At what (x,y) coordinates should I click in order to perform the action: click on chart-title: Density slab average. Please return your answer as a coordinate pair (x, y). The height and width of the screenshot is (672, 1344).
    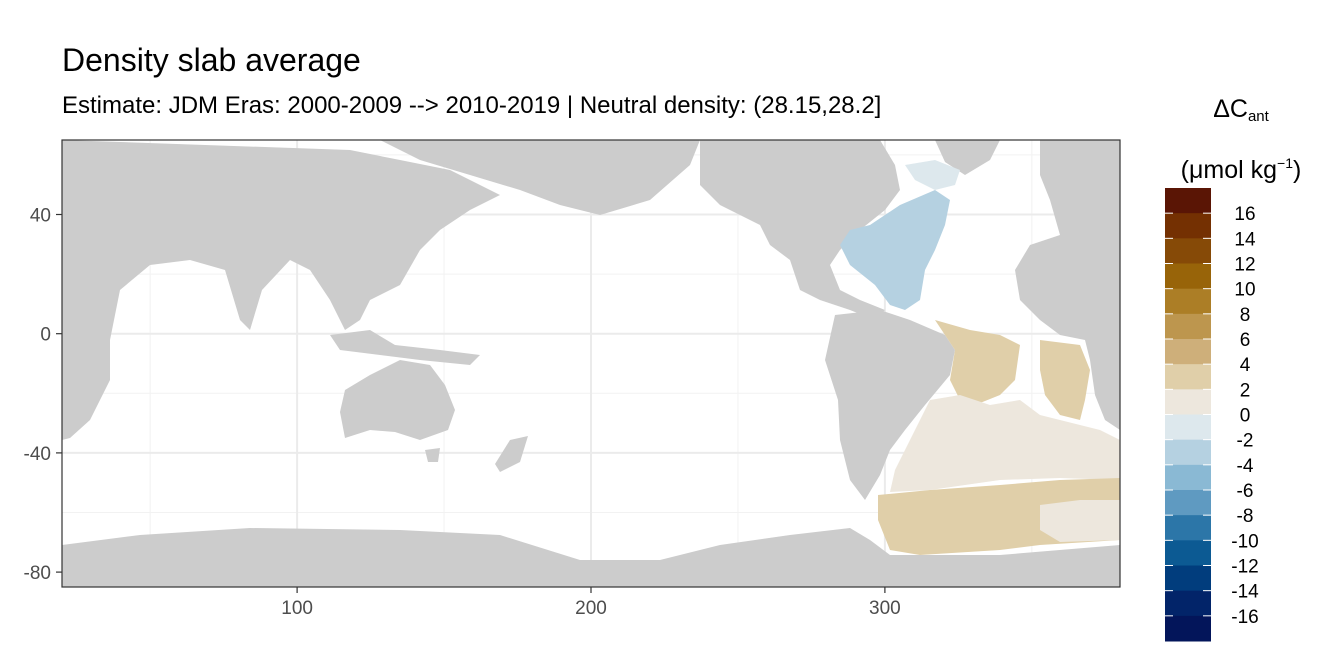
    Looking at the image, I should click on (211, 60).